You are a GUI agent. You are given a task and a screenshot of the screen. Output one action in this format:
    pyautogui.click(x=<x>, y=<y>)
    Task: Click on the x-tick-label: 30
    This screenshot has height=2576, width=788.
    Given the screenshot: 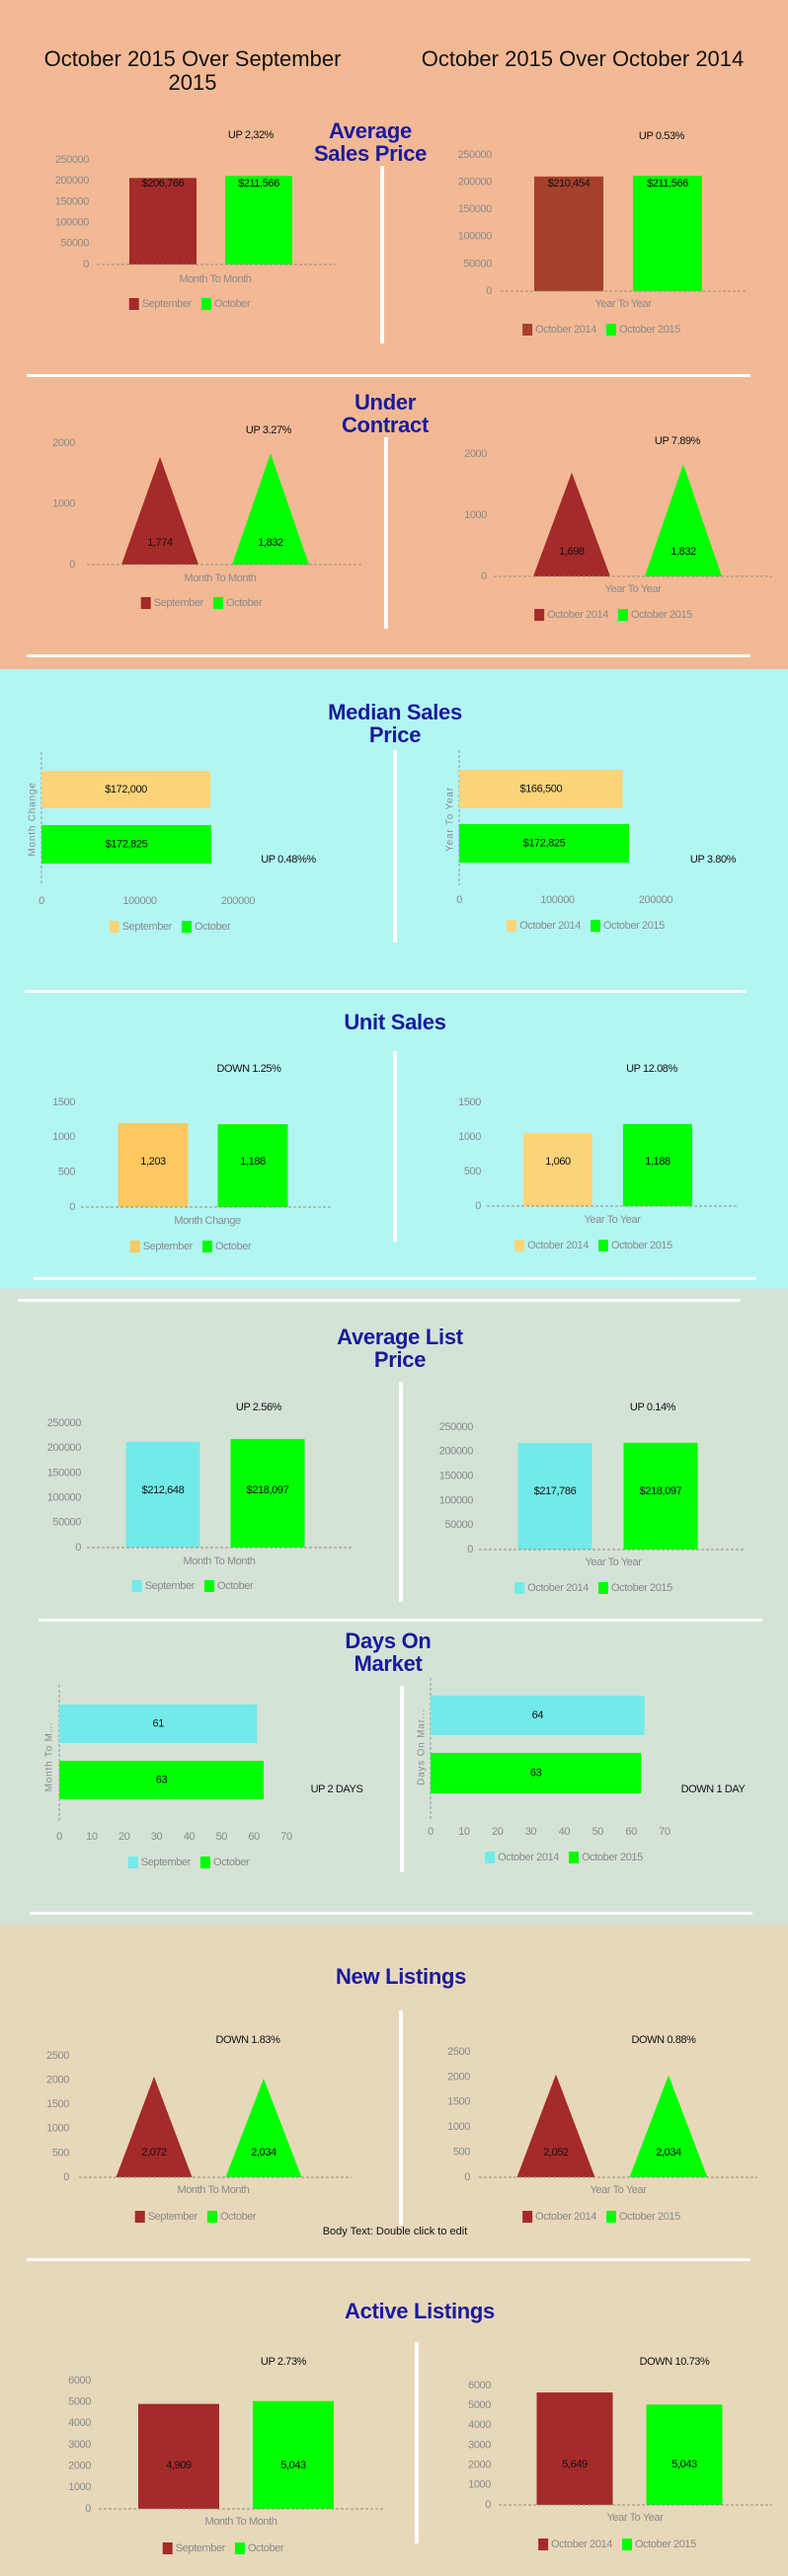 What is the action you would take?
    pyautogui.click(x=157, y=1837)
    